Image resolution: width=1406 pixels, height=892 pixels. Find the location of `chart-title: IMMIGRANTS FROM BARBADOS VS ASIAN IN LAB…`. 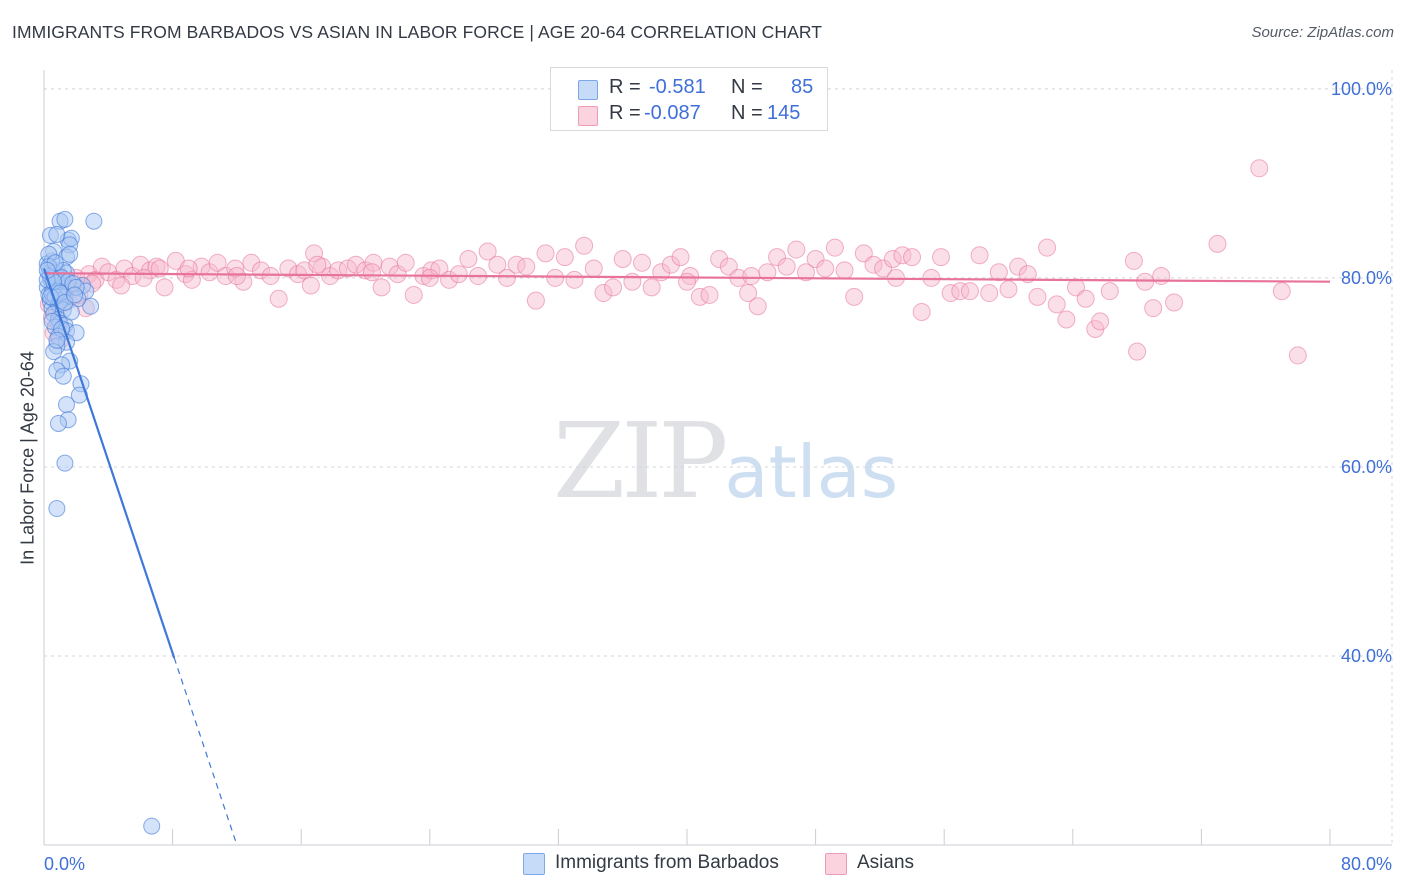

chart-title: IMMIGRANTS FROM BARBADOS VS ASIAN IN LAB… is located at coordinates (417, 32).